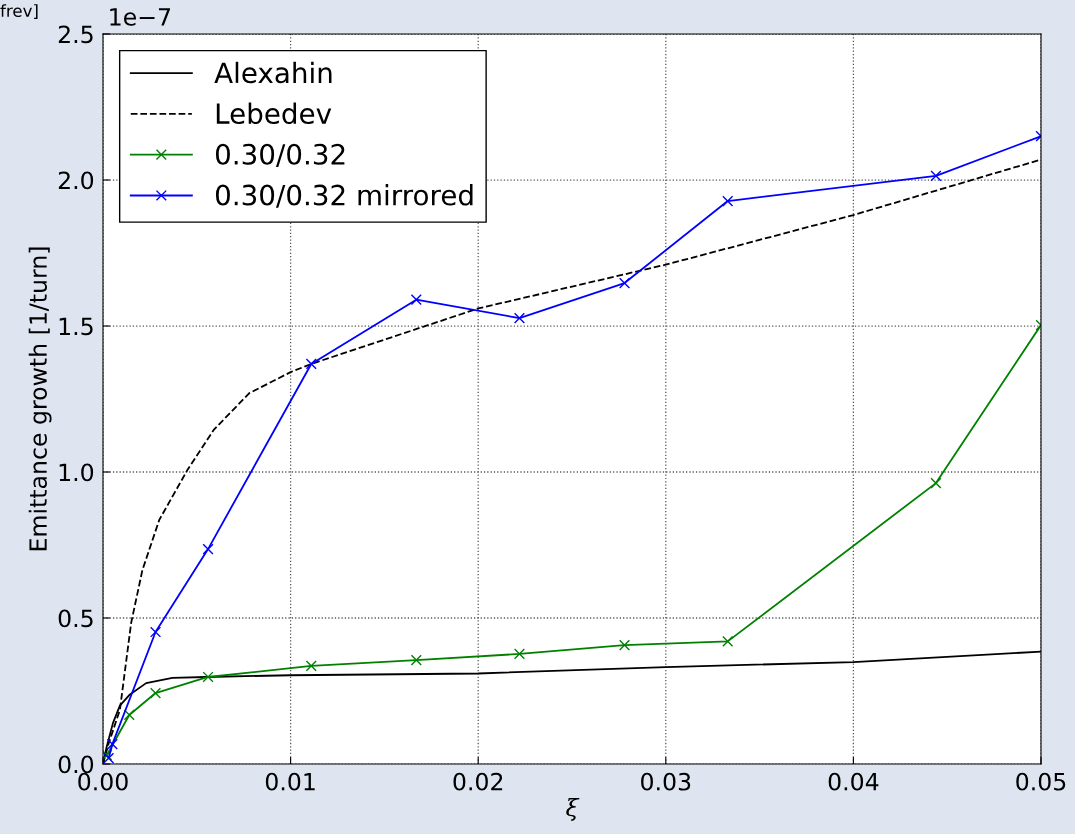 The width and height of the screenshot is (1075, 834). What do you see at coordinates (40, 399) in the screenshot?
I see `y-axis-title: Emittance growth [1/turn]` at bounding box center [40, 399].